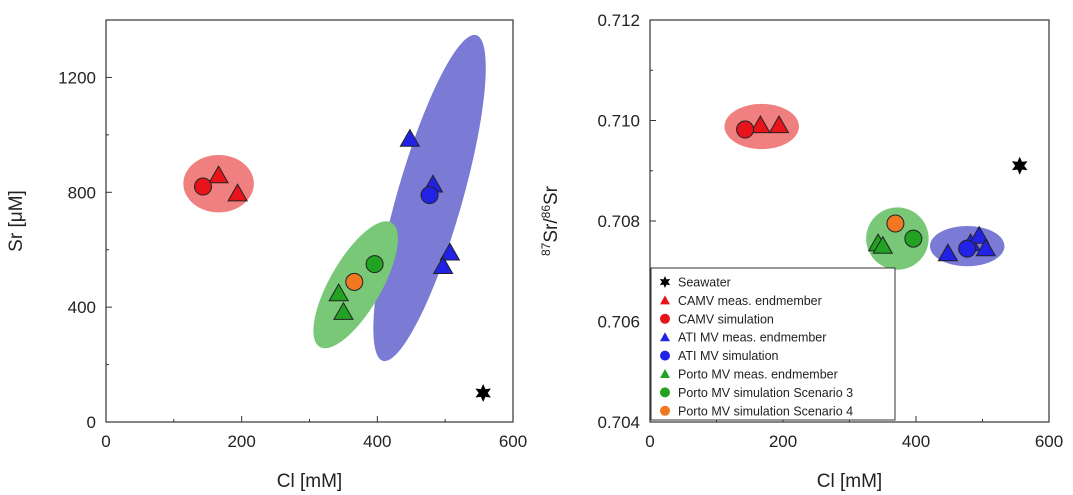 This screenshot has width=1073, height=495. What do you see at coordinates (618, 121) in the screenshot?
I see `right-y-tick-label: 0.710` at bounding box center [618, 121].